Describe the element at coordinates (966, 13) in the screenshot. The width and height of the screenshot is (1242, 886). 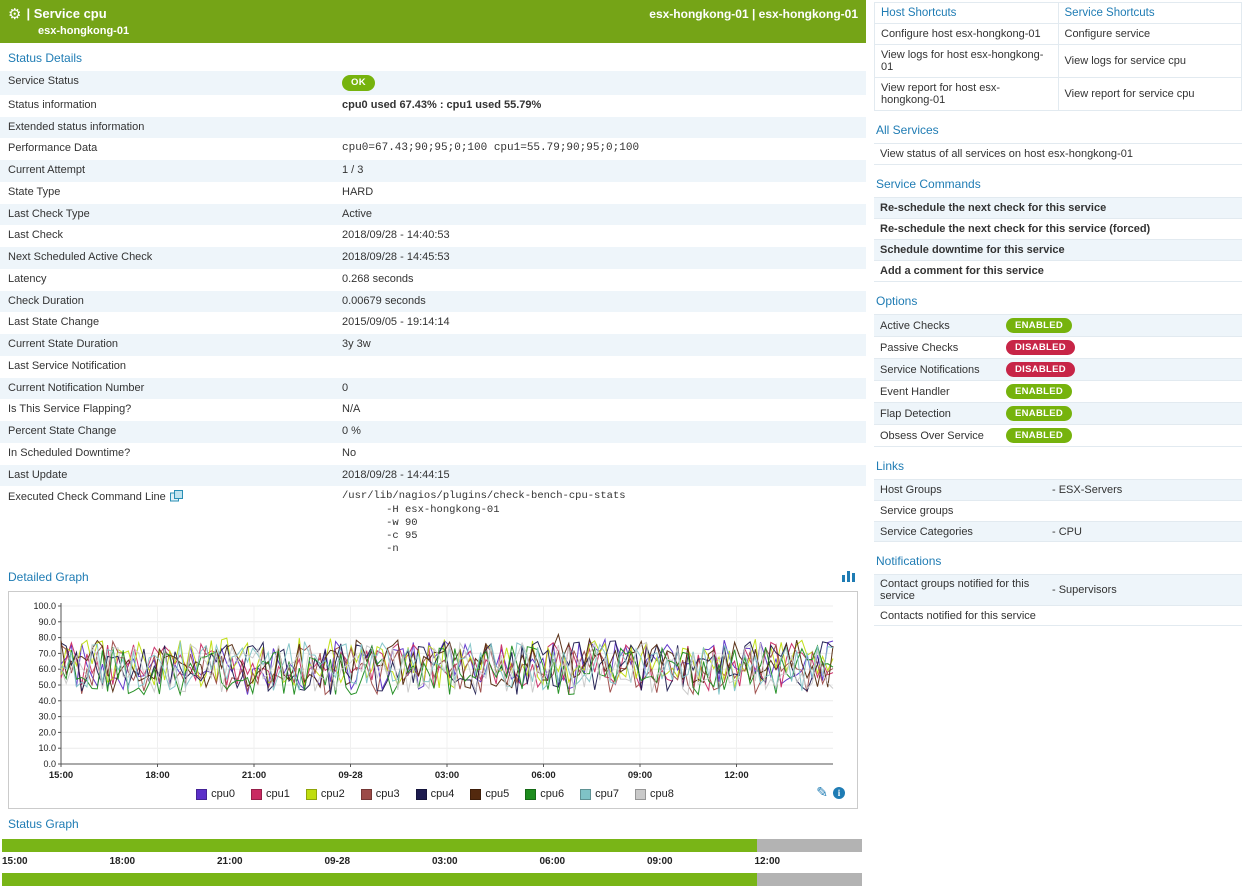
I see `host-shortcuts-heading: Host Shortcuts` at that location.